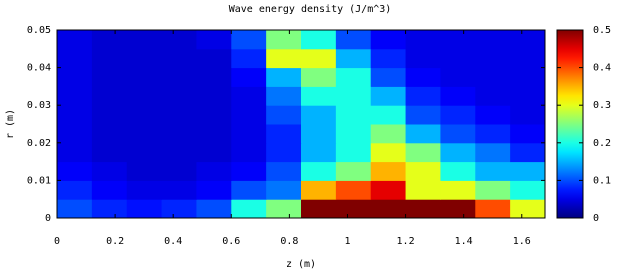 This screenshot has width=621, height=275. I want to click on x-tick-label: 1.4, so click(464, 241).